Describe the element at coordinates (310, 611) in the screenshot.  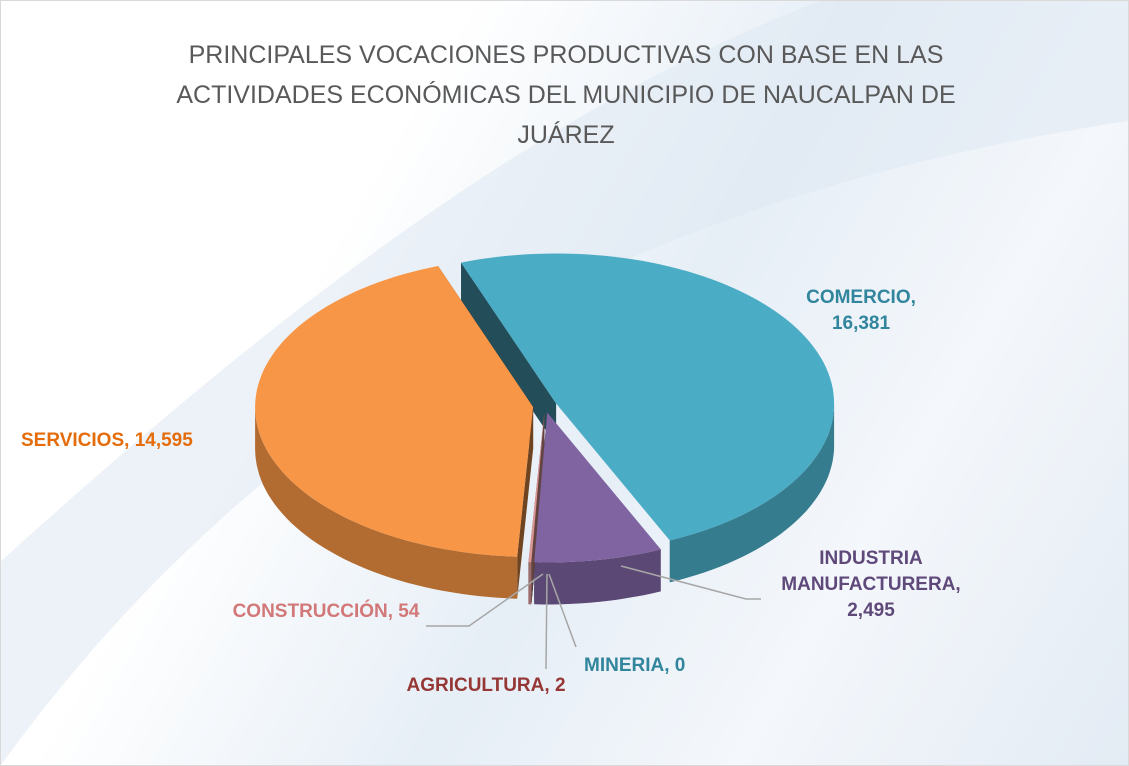
I see `category-name: CONSTRUCCIÓN` at that location.